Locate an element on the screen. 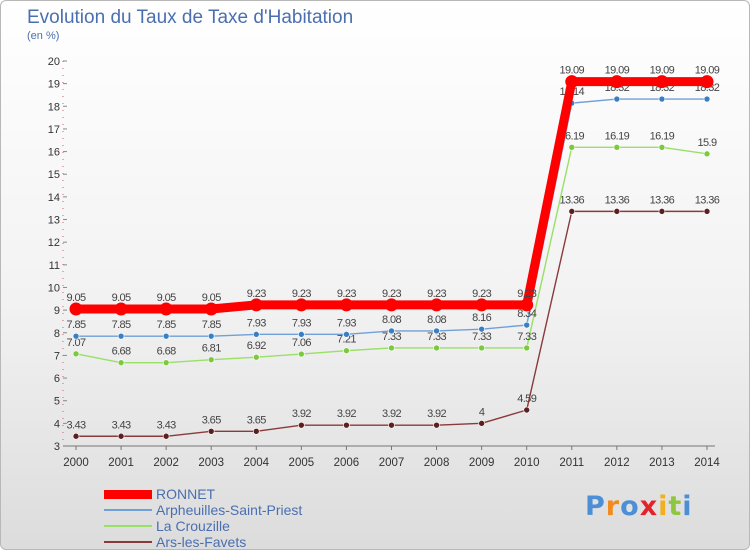  data-label: 8.08 is located at coordinates (436, 320).